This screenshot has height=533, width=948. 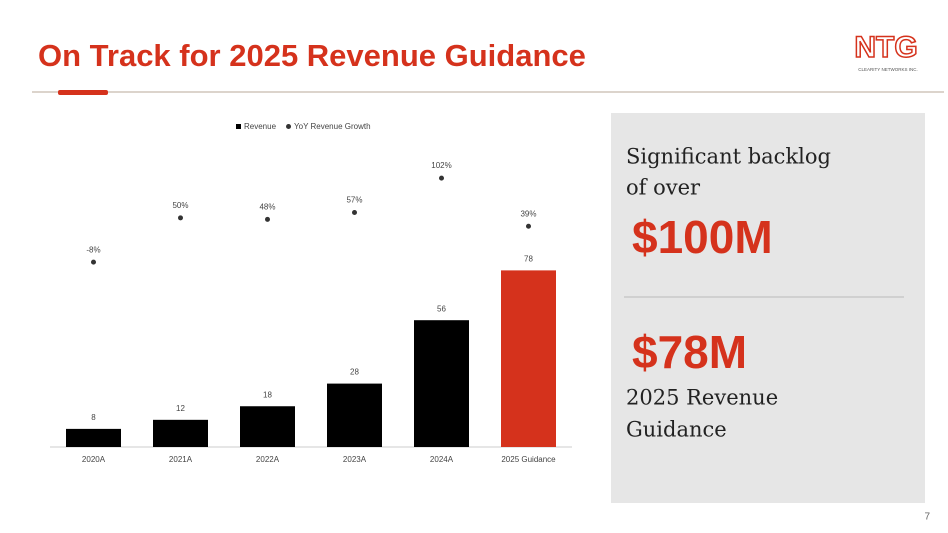 I want to click on panel-text: Guidance, so click(x=676, y=430).